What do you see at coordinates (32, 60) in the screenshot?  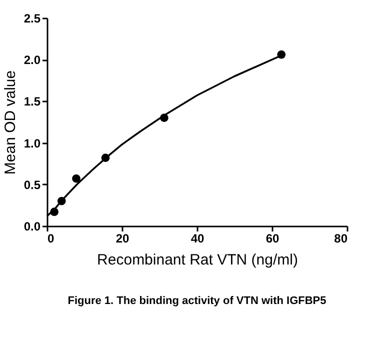 I see `y-tick-label: 2.0` at bounding box center [32, 60].